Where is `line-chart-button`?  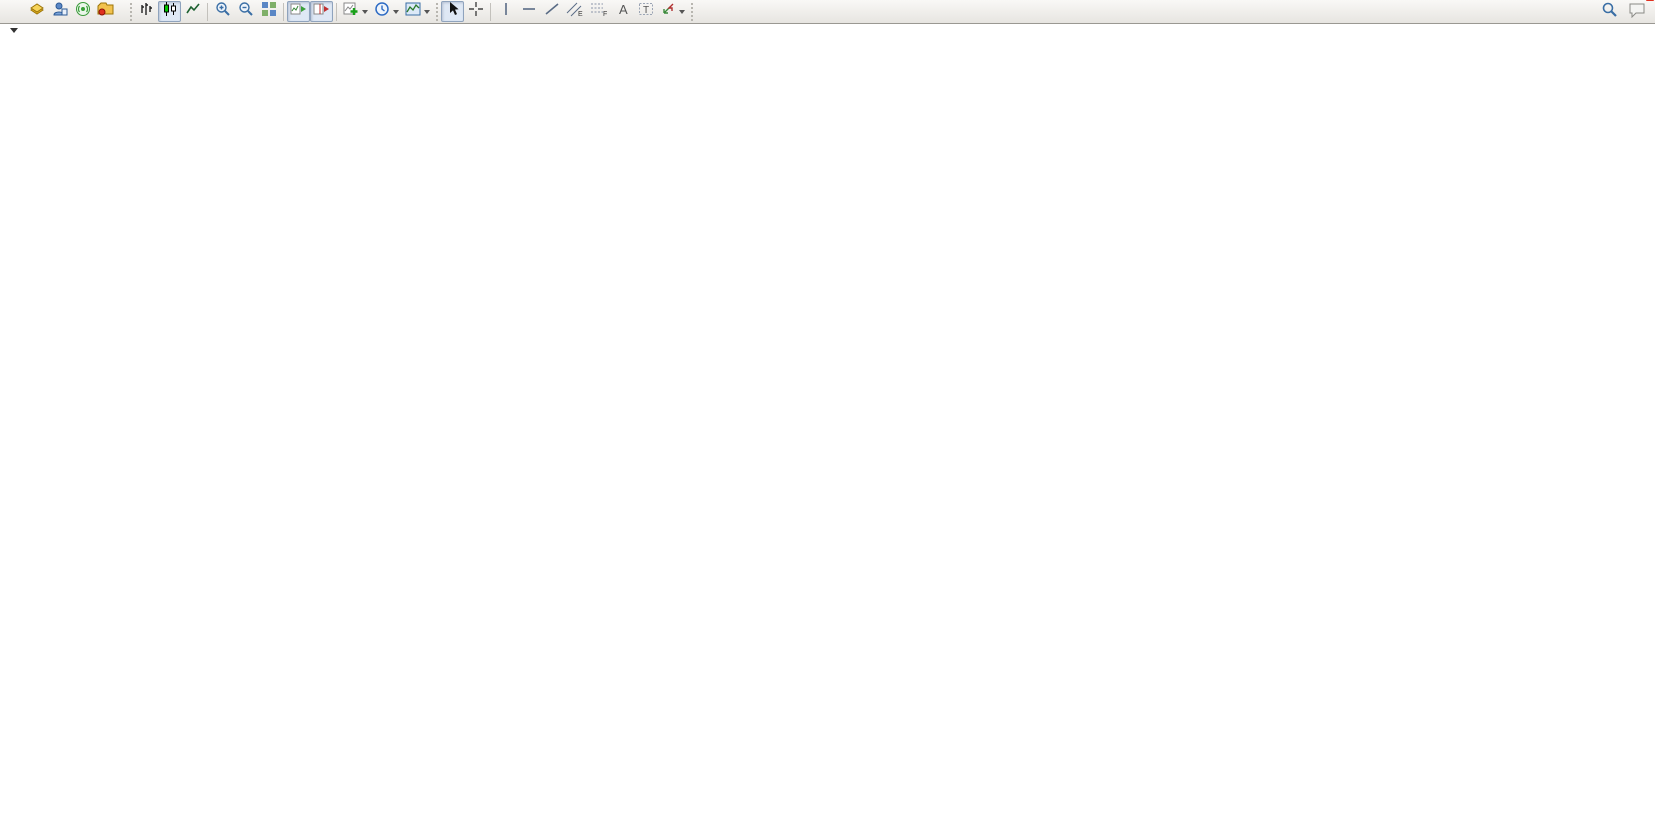 line-chart-button is located at coordinates (192, 11).